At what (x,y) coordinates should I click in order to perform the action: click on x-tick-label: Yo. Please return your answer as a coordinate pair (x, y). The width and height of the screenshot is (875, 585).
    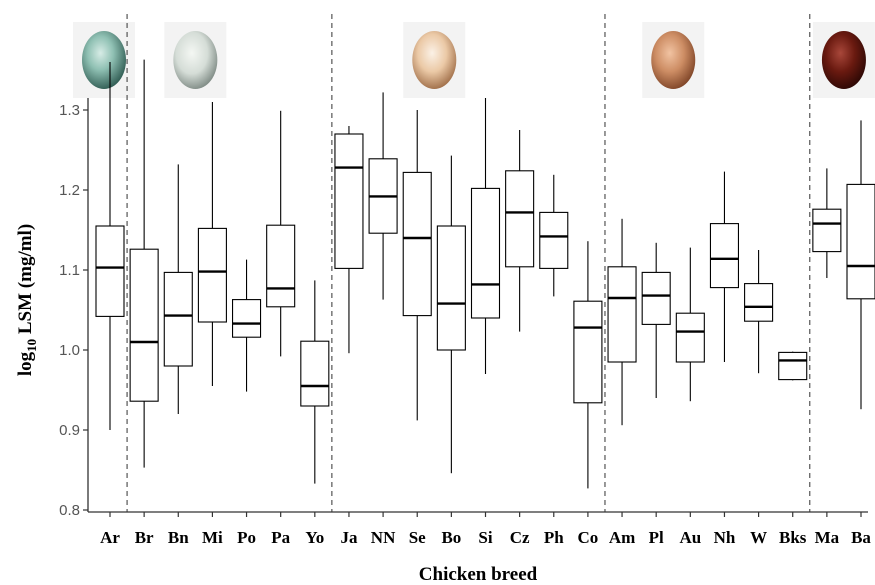
    Looking at the image, I should click on (314, 537).